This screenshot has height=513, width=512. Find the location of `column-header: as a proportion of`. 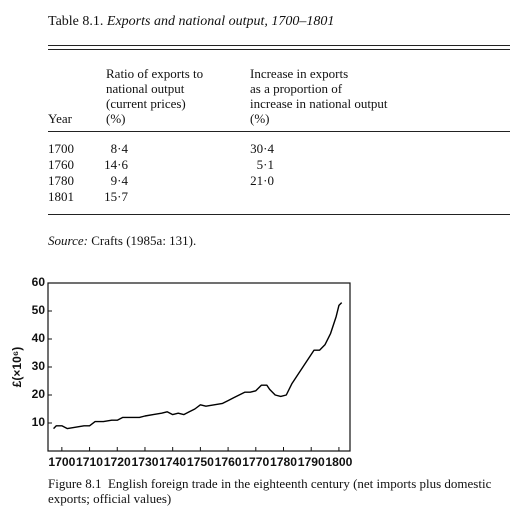

column-header: as a proportion of is located at coordinates (296, 88).